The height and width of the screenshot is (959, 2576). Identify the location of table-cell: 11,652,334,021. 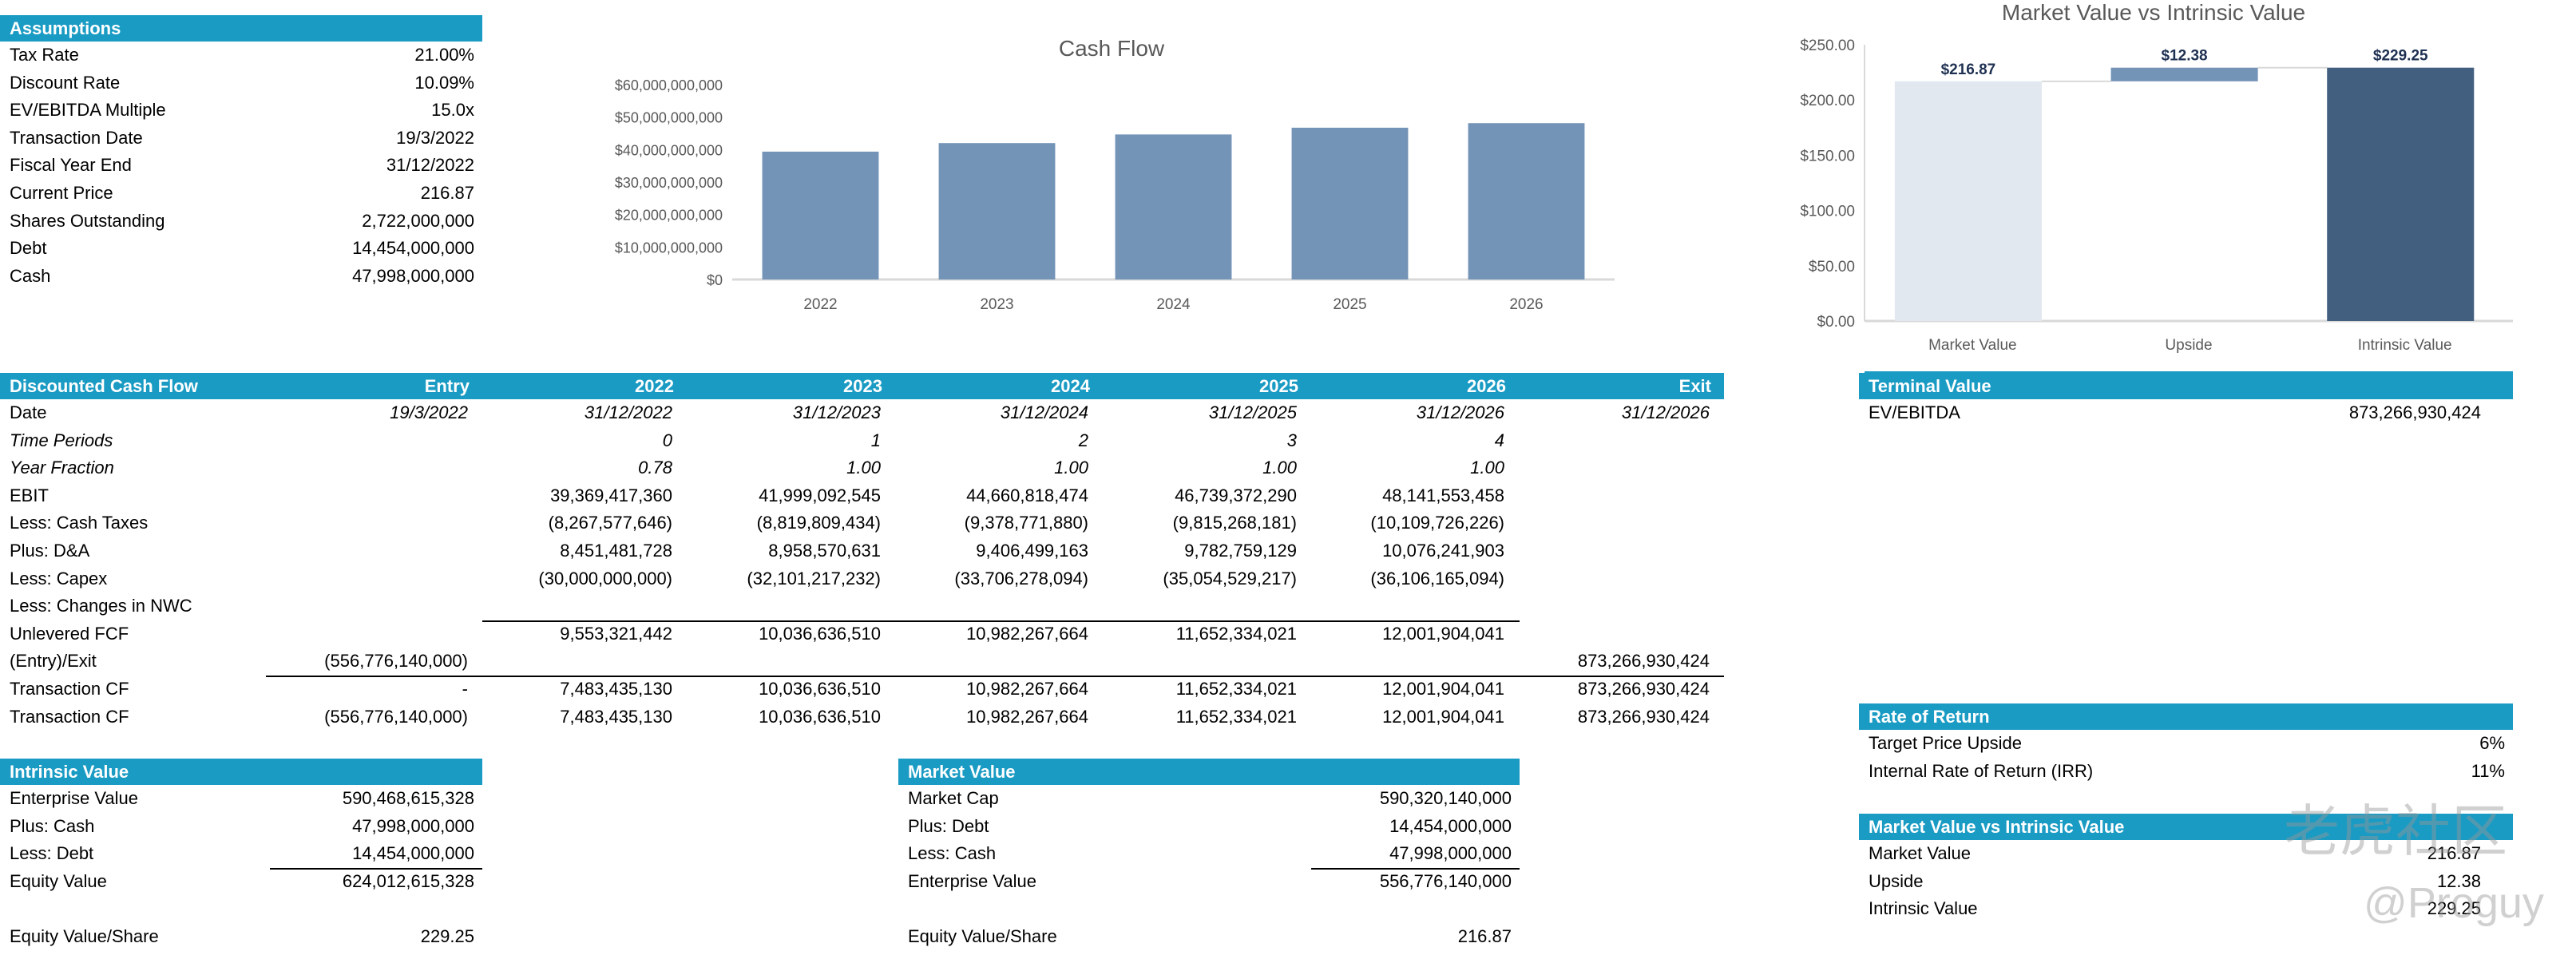
(1236, 633).